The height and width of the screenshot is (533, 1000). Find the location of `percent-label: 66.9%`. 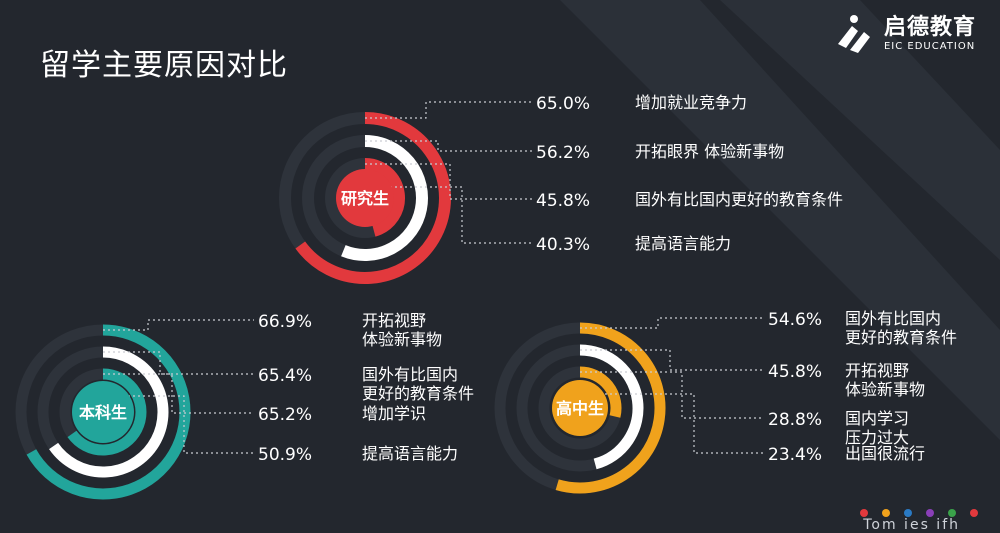

percent-label: 66.9% is located at coordinates (285, 322).